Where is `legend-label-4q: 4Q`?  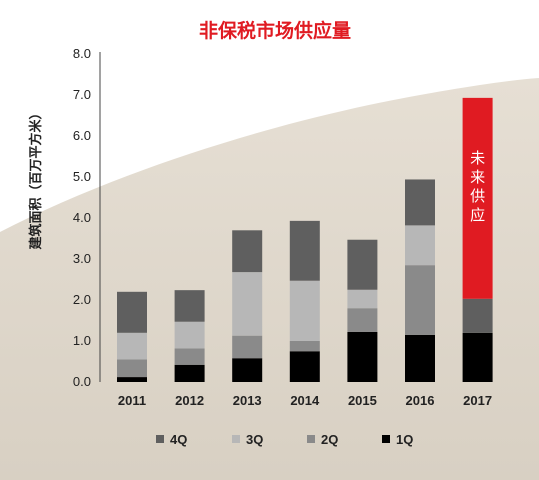
legend-label-4q: 4Q is located at coordinates (178, 439).